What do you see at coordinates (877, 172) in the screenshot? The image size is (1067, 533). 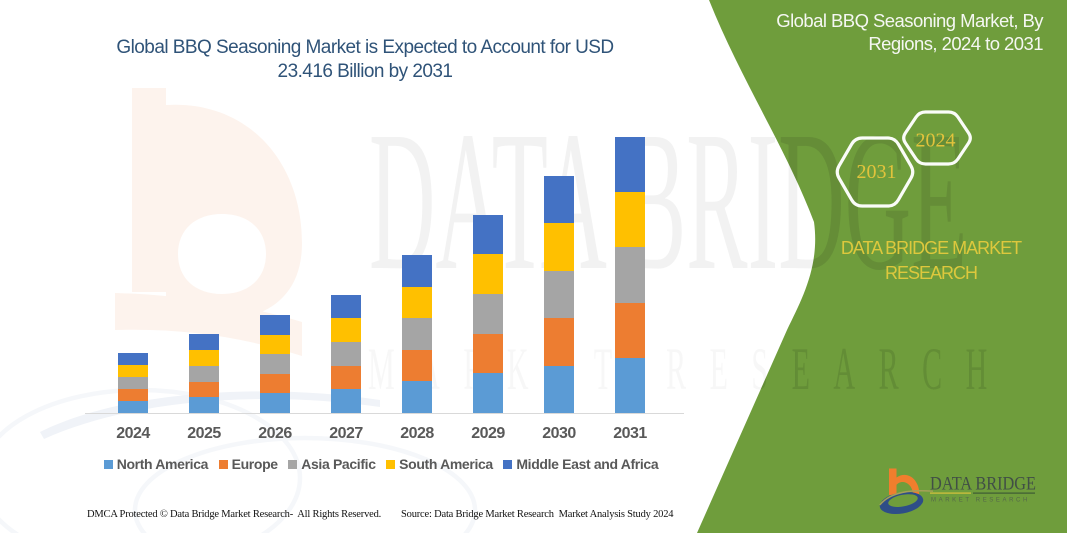 I see `svg-text: 2031` at bounding box center [877, 172].